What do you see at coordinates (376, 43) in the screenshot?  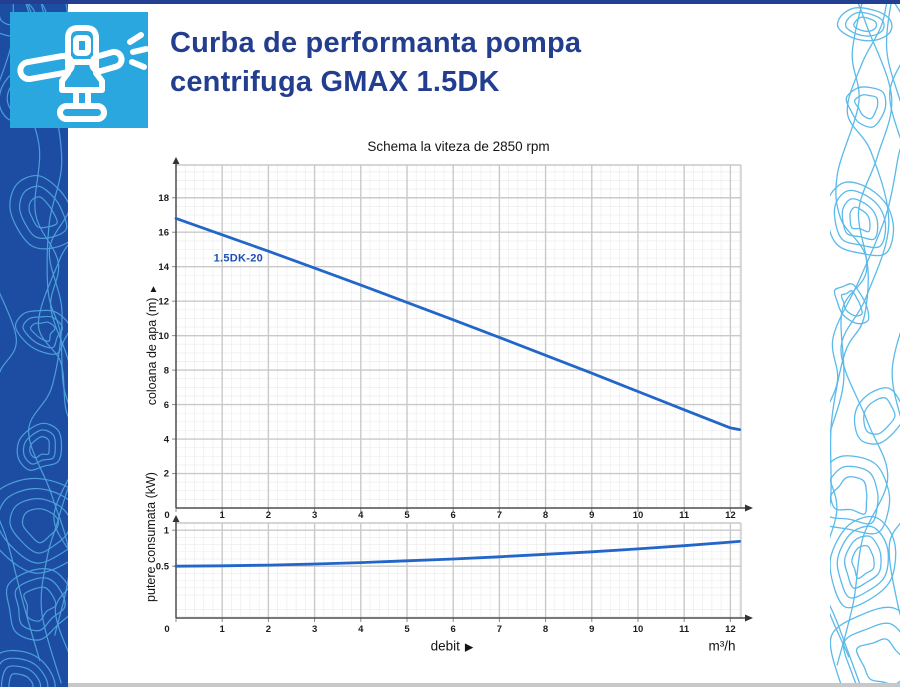 I see `page-title-line1: Curba de performanta pompa` at bounding box center [376, 43].